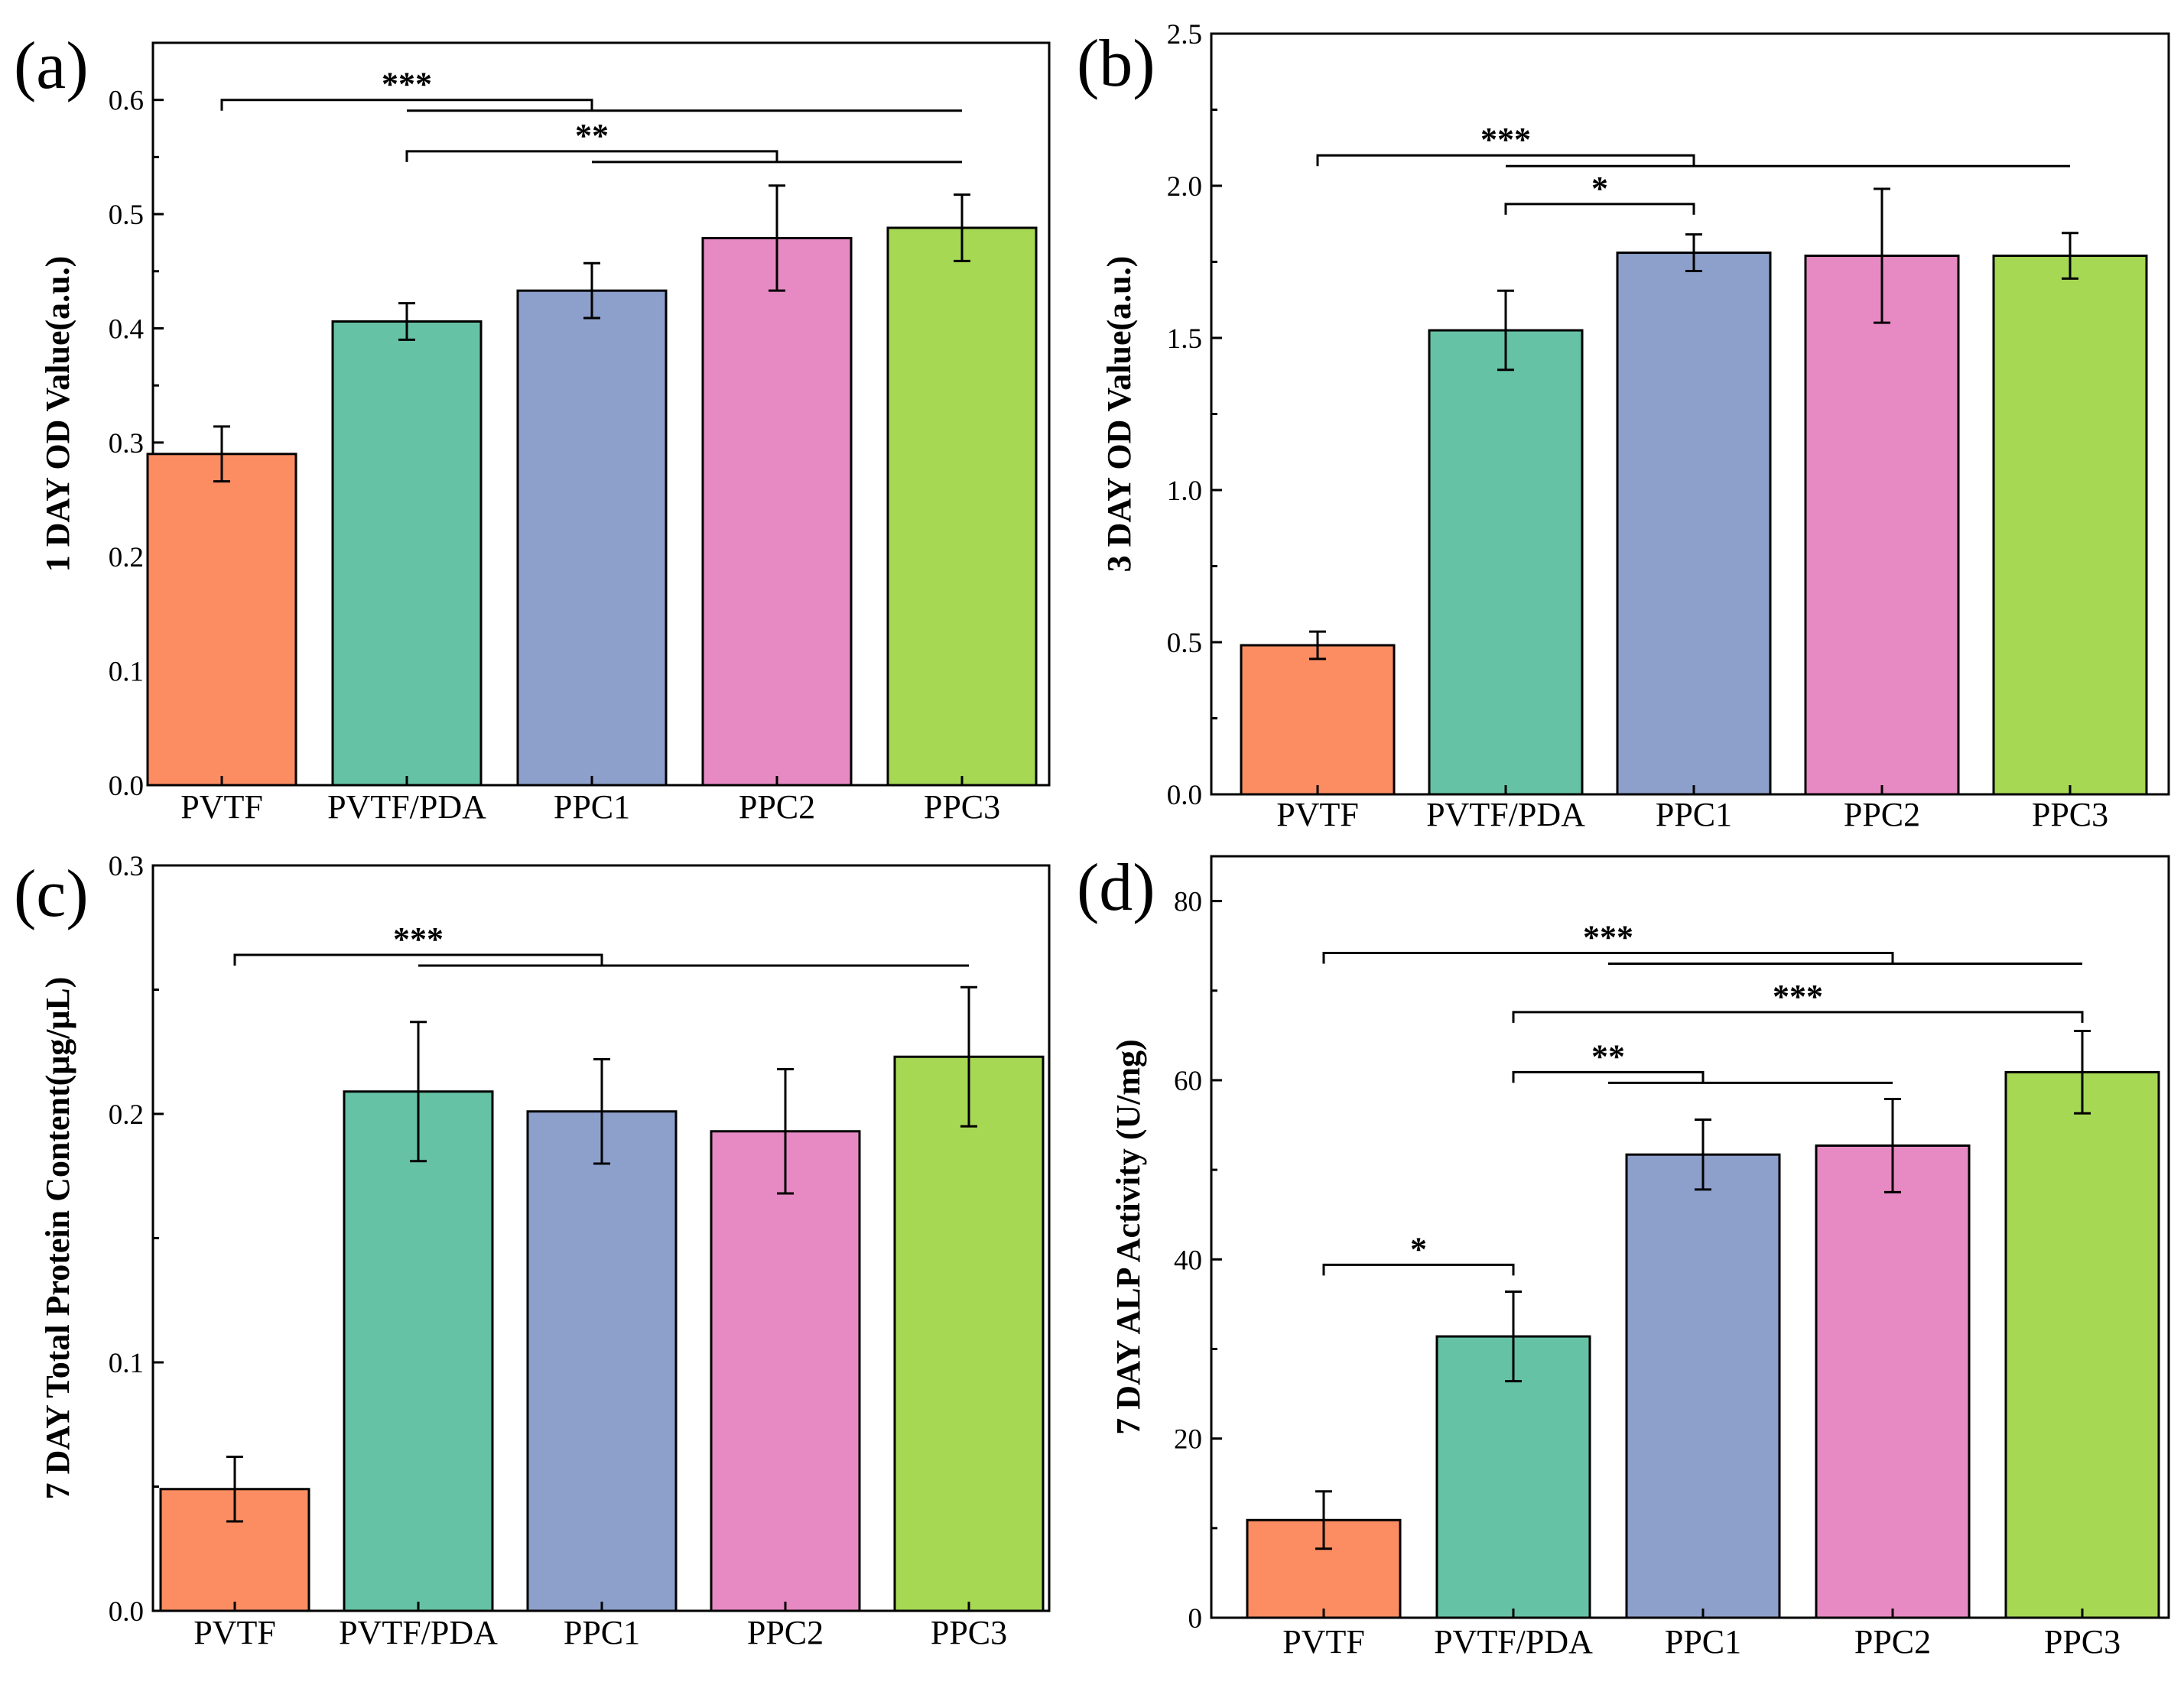  Describe the element at coordinates (1116, 888) in the screenshot. I see `panel-label: (d)` at that location.